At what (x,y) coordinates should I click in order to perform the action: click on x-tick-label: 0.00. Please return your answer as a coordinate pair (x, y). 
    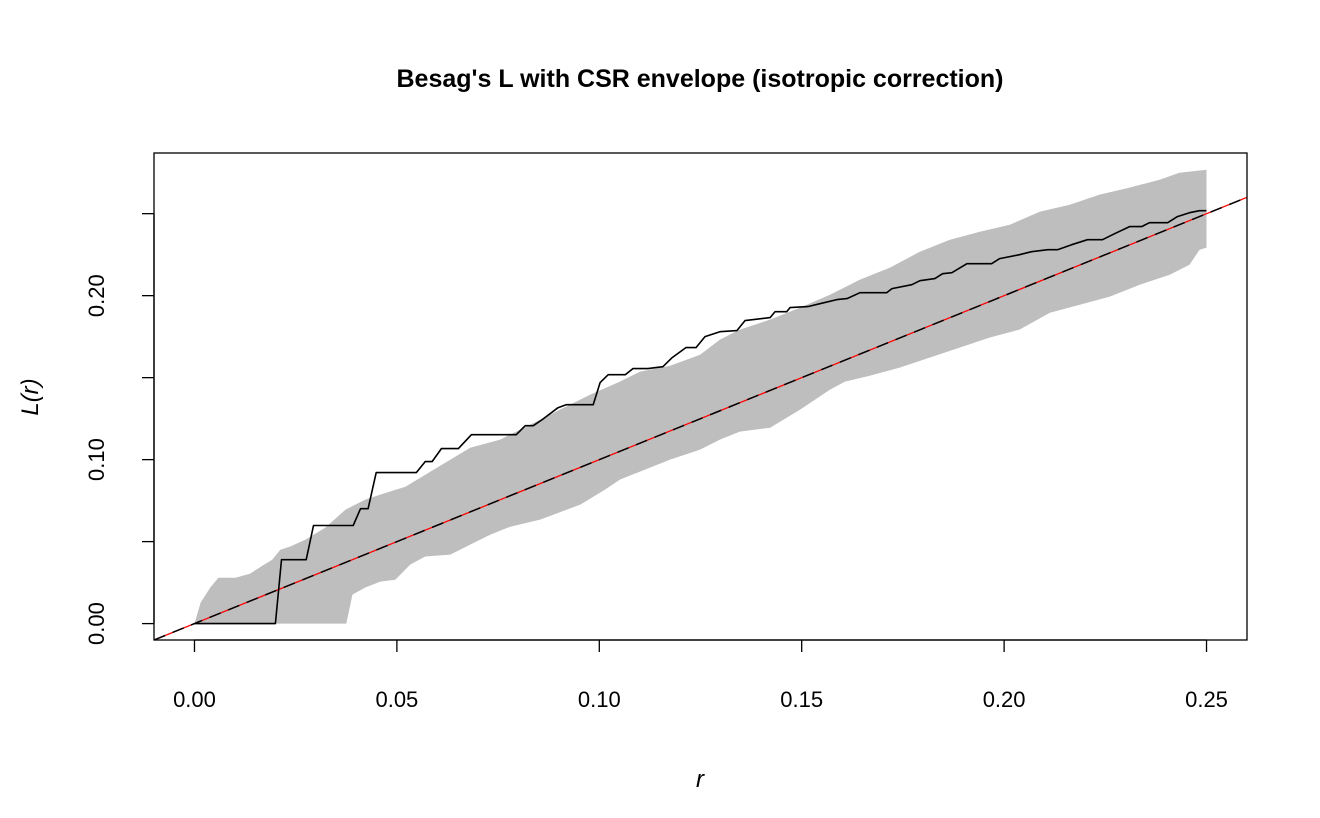
    Looking at the image, I should click on (194, 699).